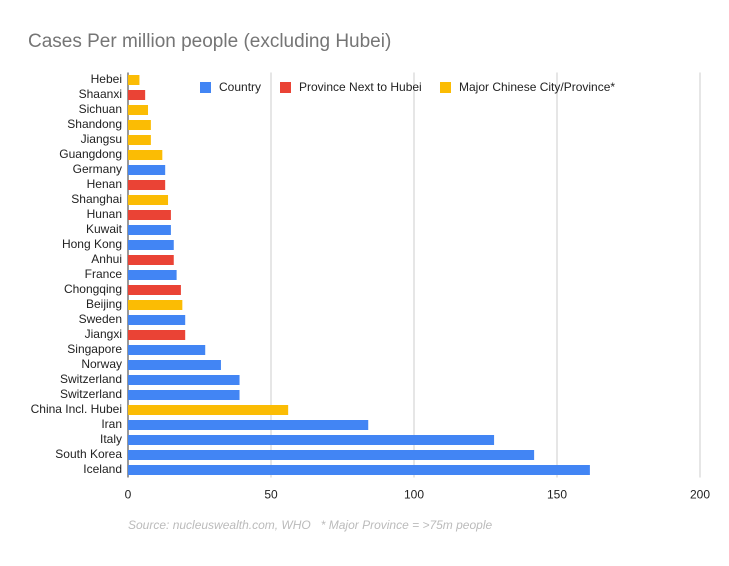  What do you see at coordinates (104, 184) in the screenshot?
I see `y-tick-label: Henan` at bounding box center [104, 184].